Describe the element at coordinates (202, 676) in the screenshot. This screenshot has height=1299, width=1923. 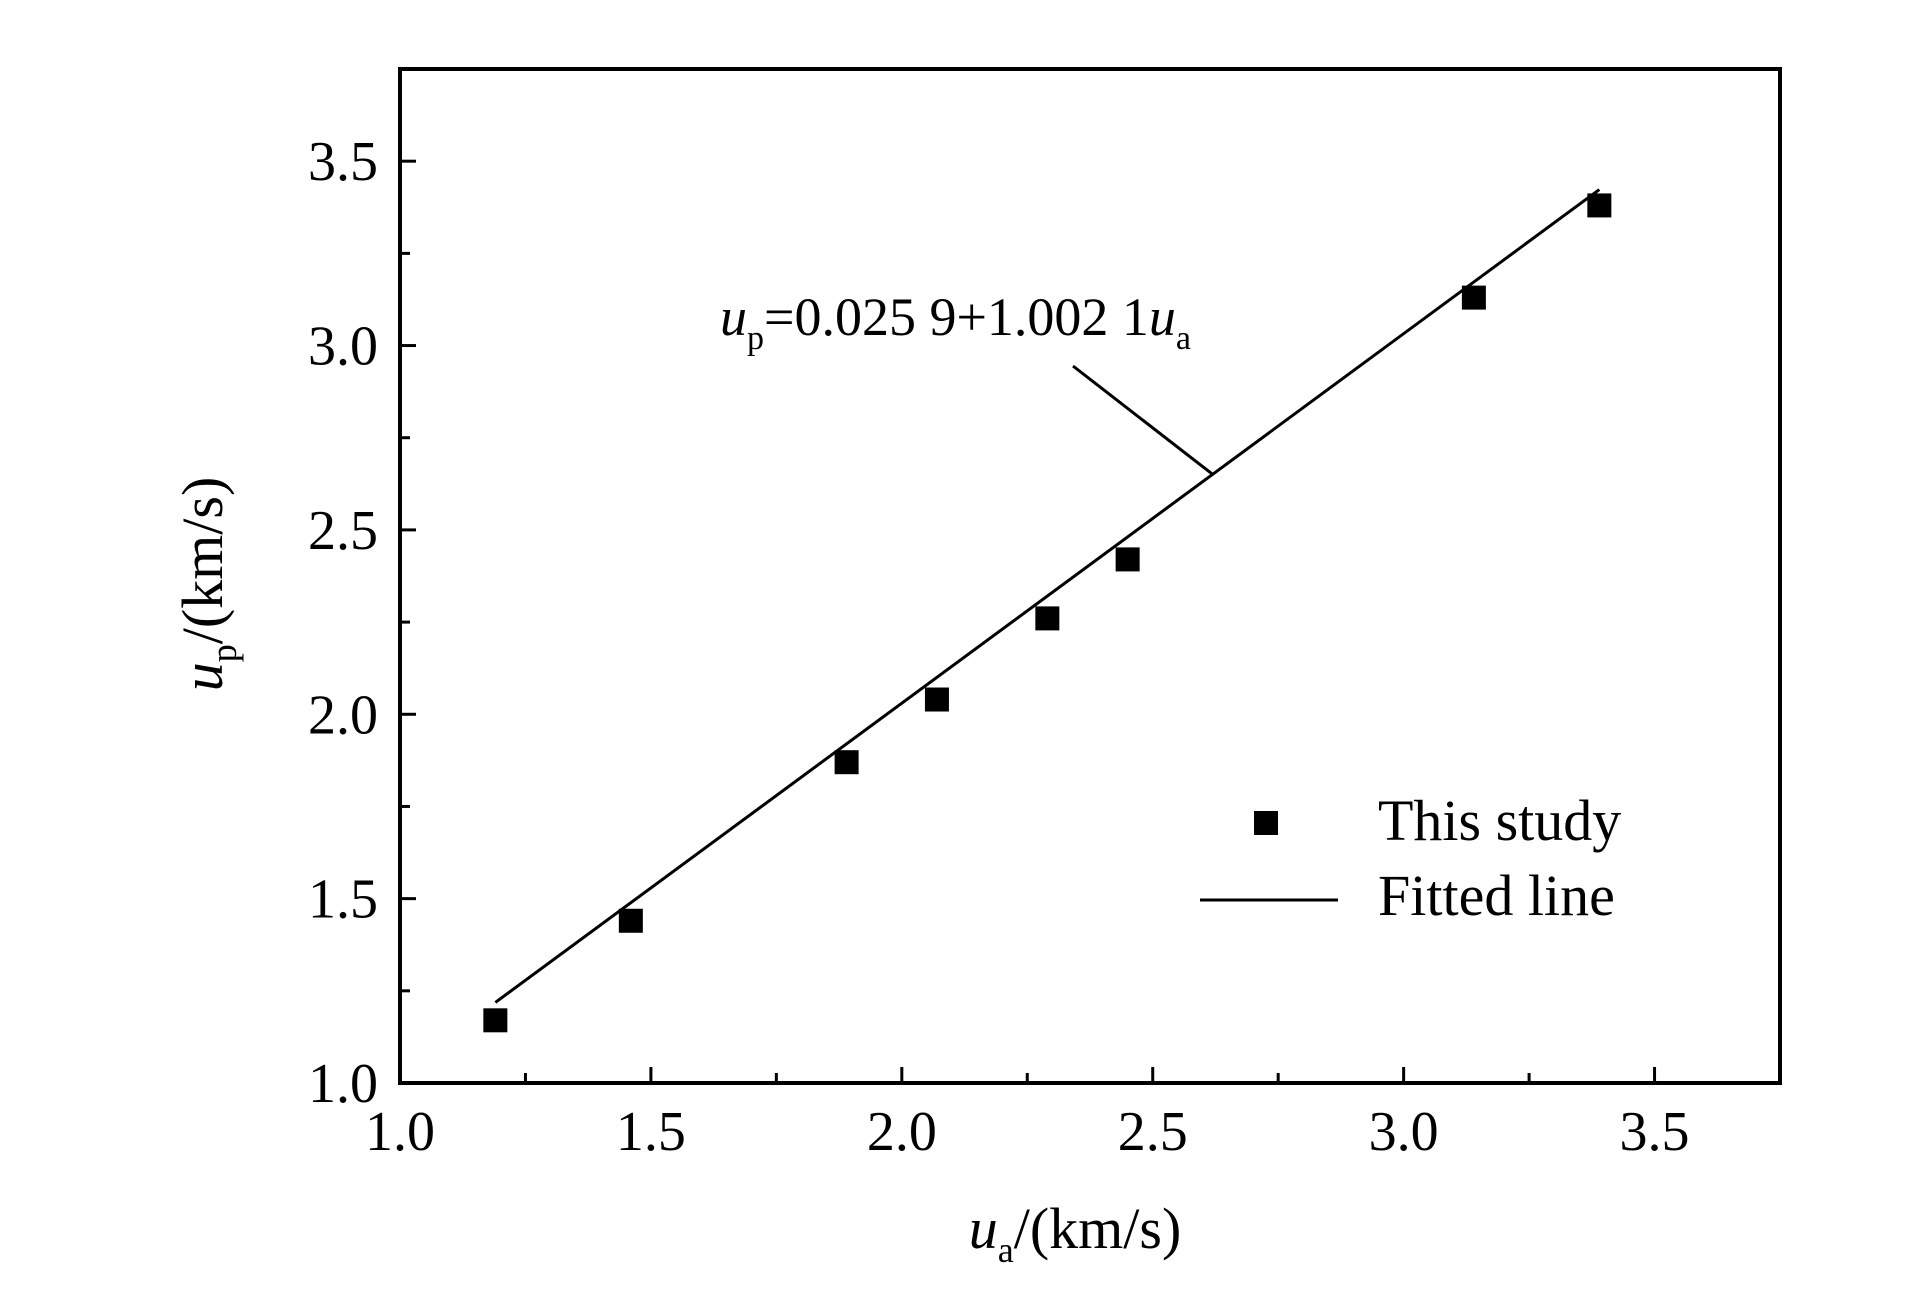
I see `y-axis-title-var: u` at that location.